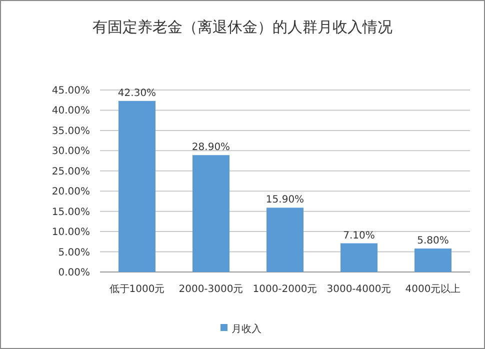 The width and height of the screenshot is (485, 349). Describe the element at coordinates (211, 148) in the screenshot. I see `data-label: 28.90%` at that location.